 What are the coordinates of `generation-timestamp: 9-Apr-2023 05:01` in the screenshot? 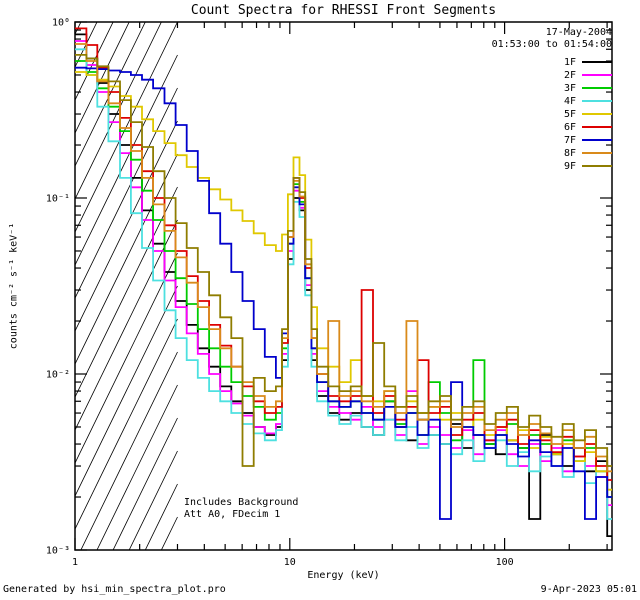 It's located at (588, 589).